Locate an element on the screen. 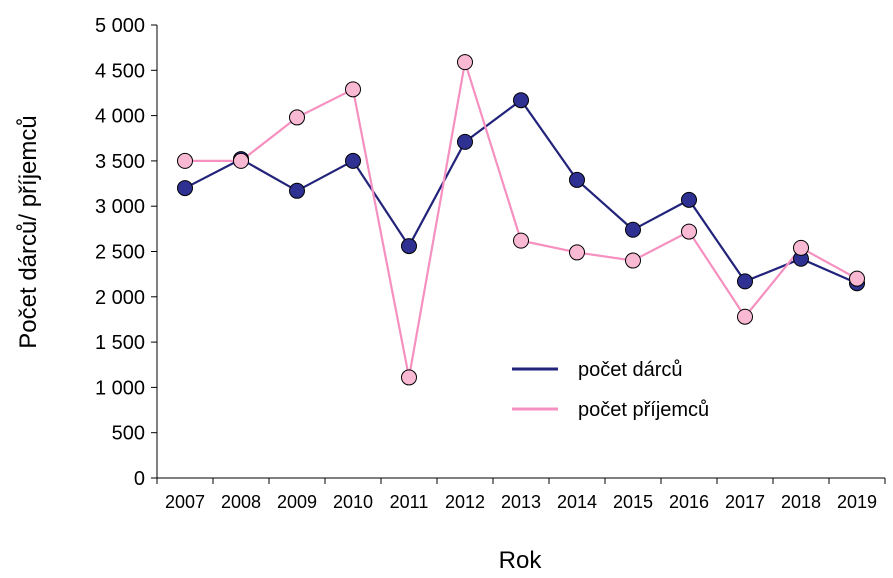 The image size is (893, 578). x-tick-label: 2017 is located at coordinates (745, 502).